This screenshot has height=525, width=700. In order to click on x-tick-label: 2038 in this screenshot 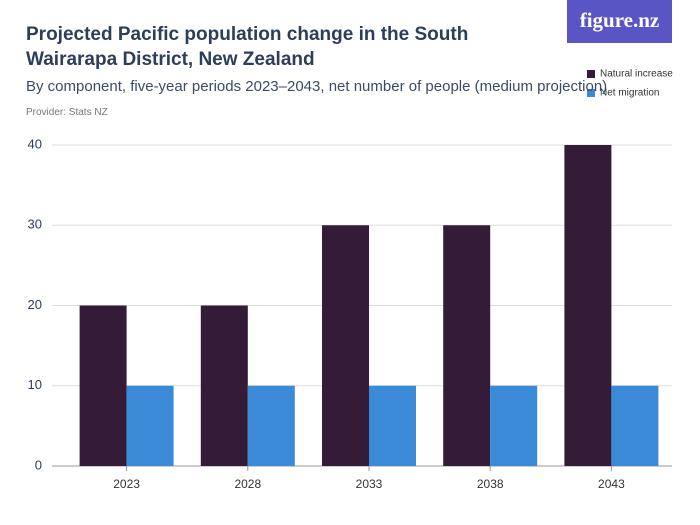, I will do `click(490, 484)`.